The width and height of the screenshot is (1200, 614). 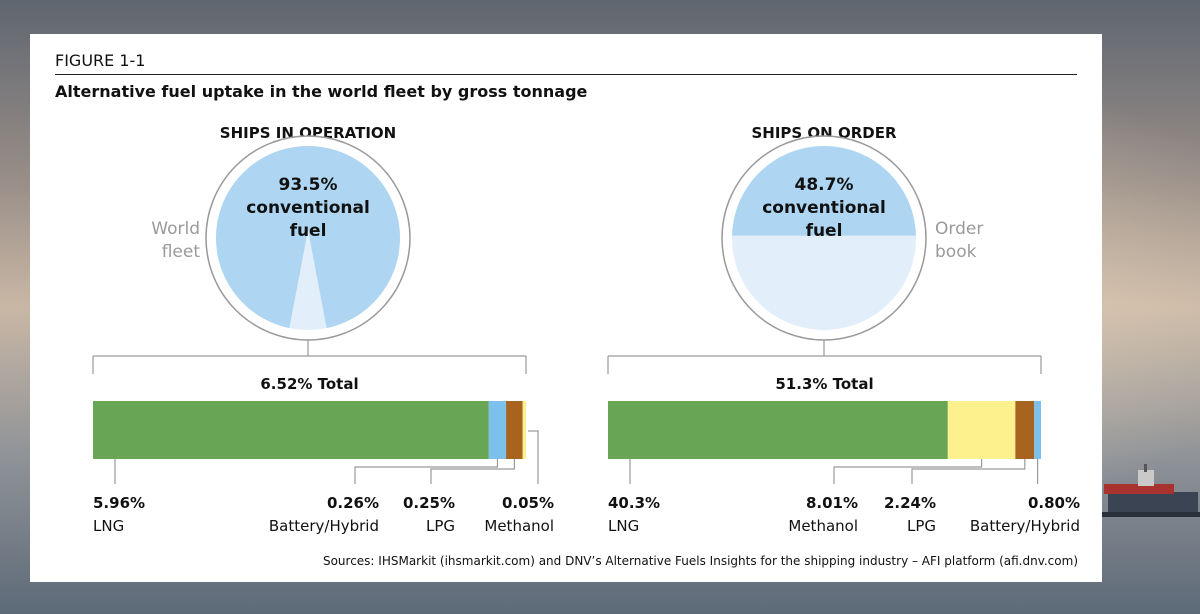 I want to click on pie-center-text-0-0: 93.5%, so click(x=308, y=185).